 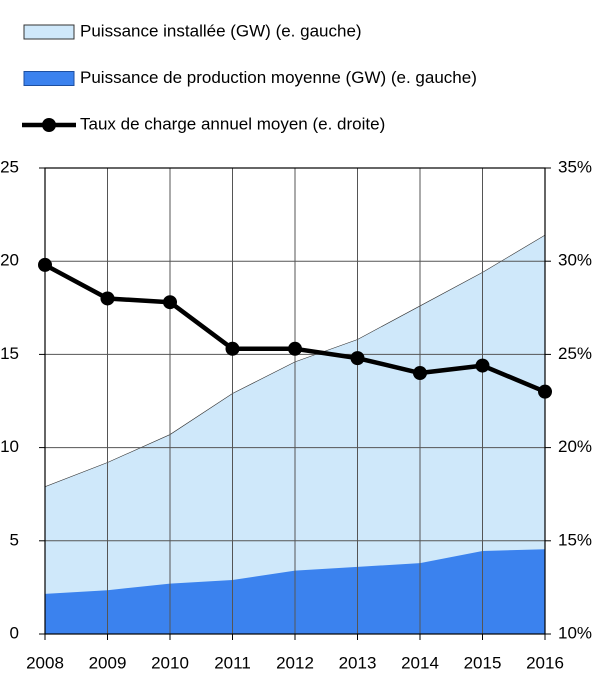 I want to click on y2-tick-label: 10%, so click(x=575, y=632).